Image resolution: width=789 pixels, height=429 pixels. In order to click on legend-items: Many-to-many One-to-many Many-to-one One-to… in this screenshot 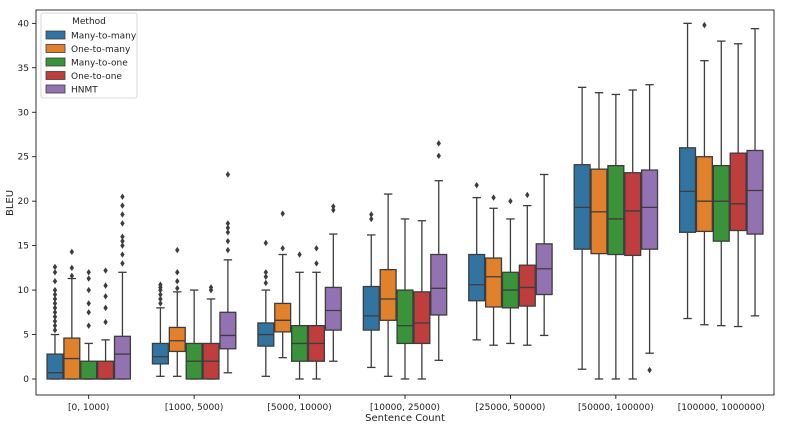, I will do `click(91, 63)`.